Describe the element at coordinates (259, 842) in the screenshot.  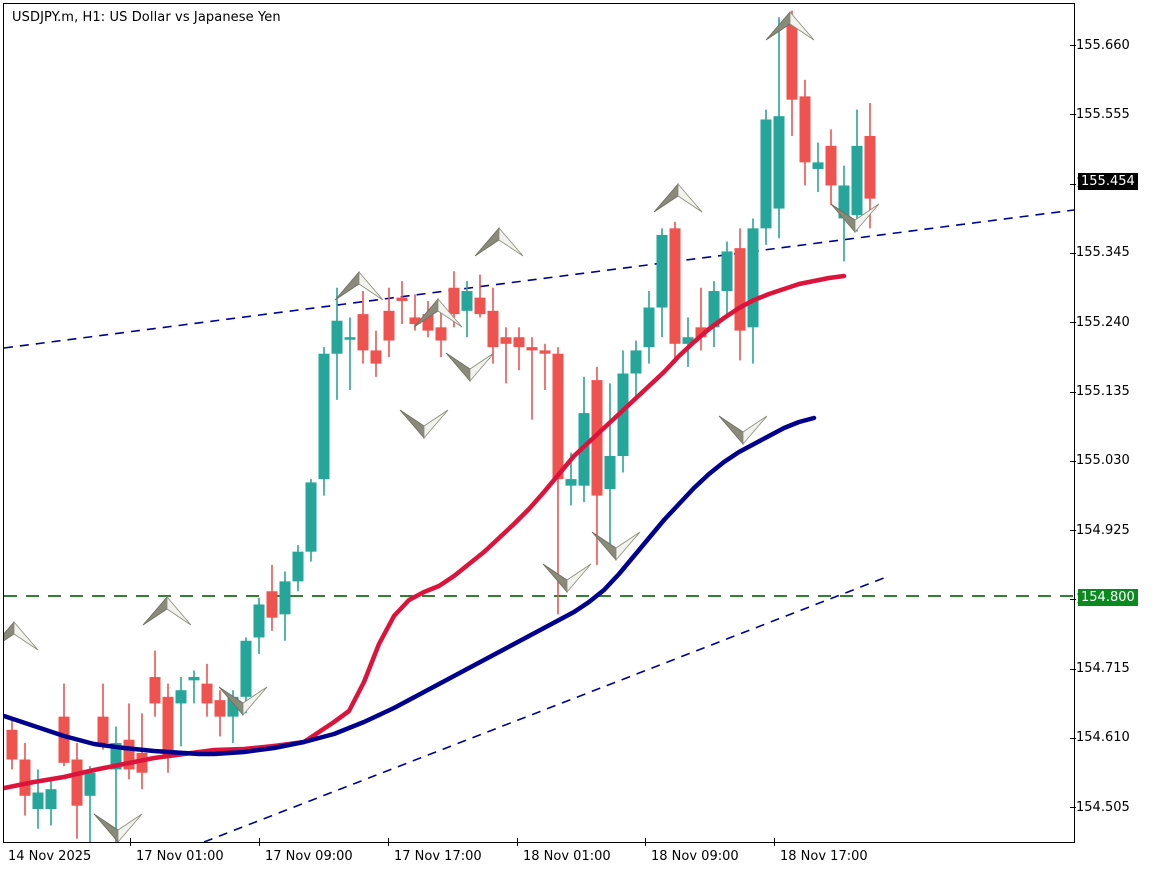
I see `time-tick-mark` at that location.